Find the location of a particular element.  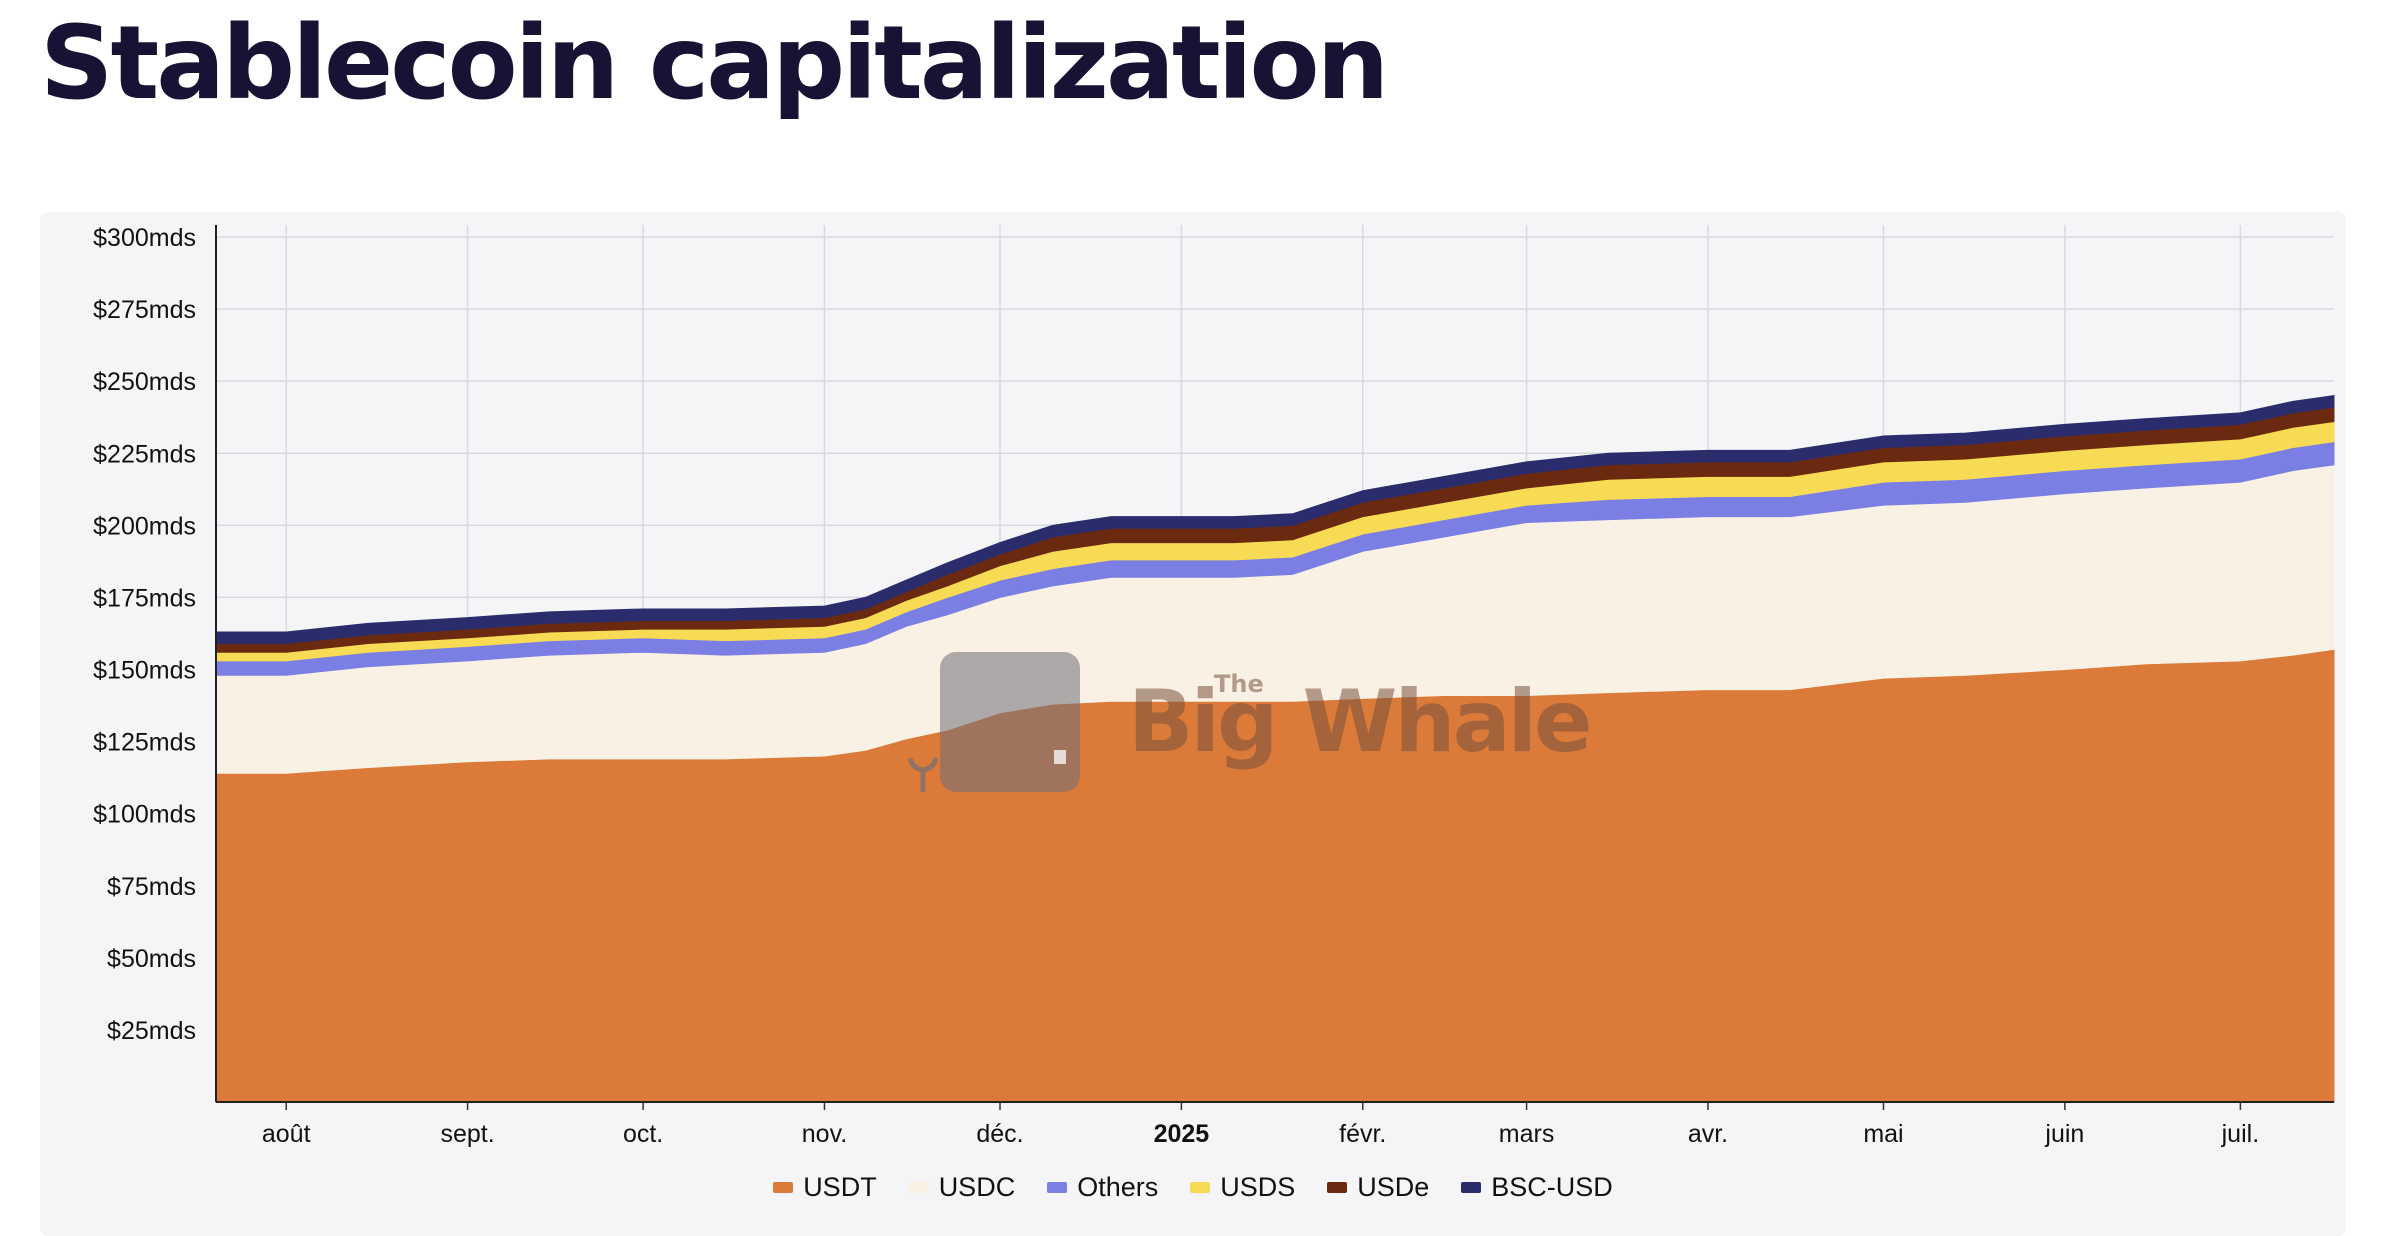

legend-label: BSC-USD is located at coordinates (1552, 1187).